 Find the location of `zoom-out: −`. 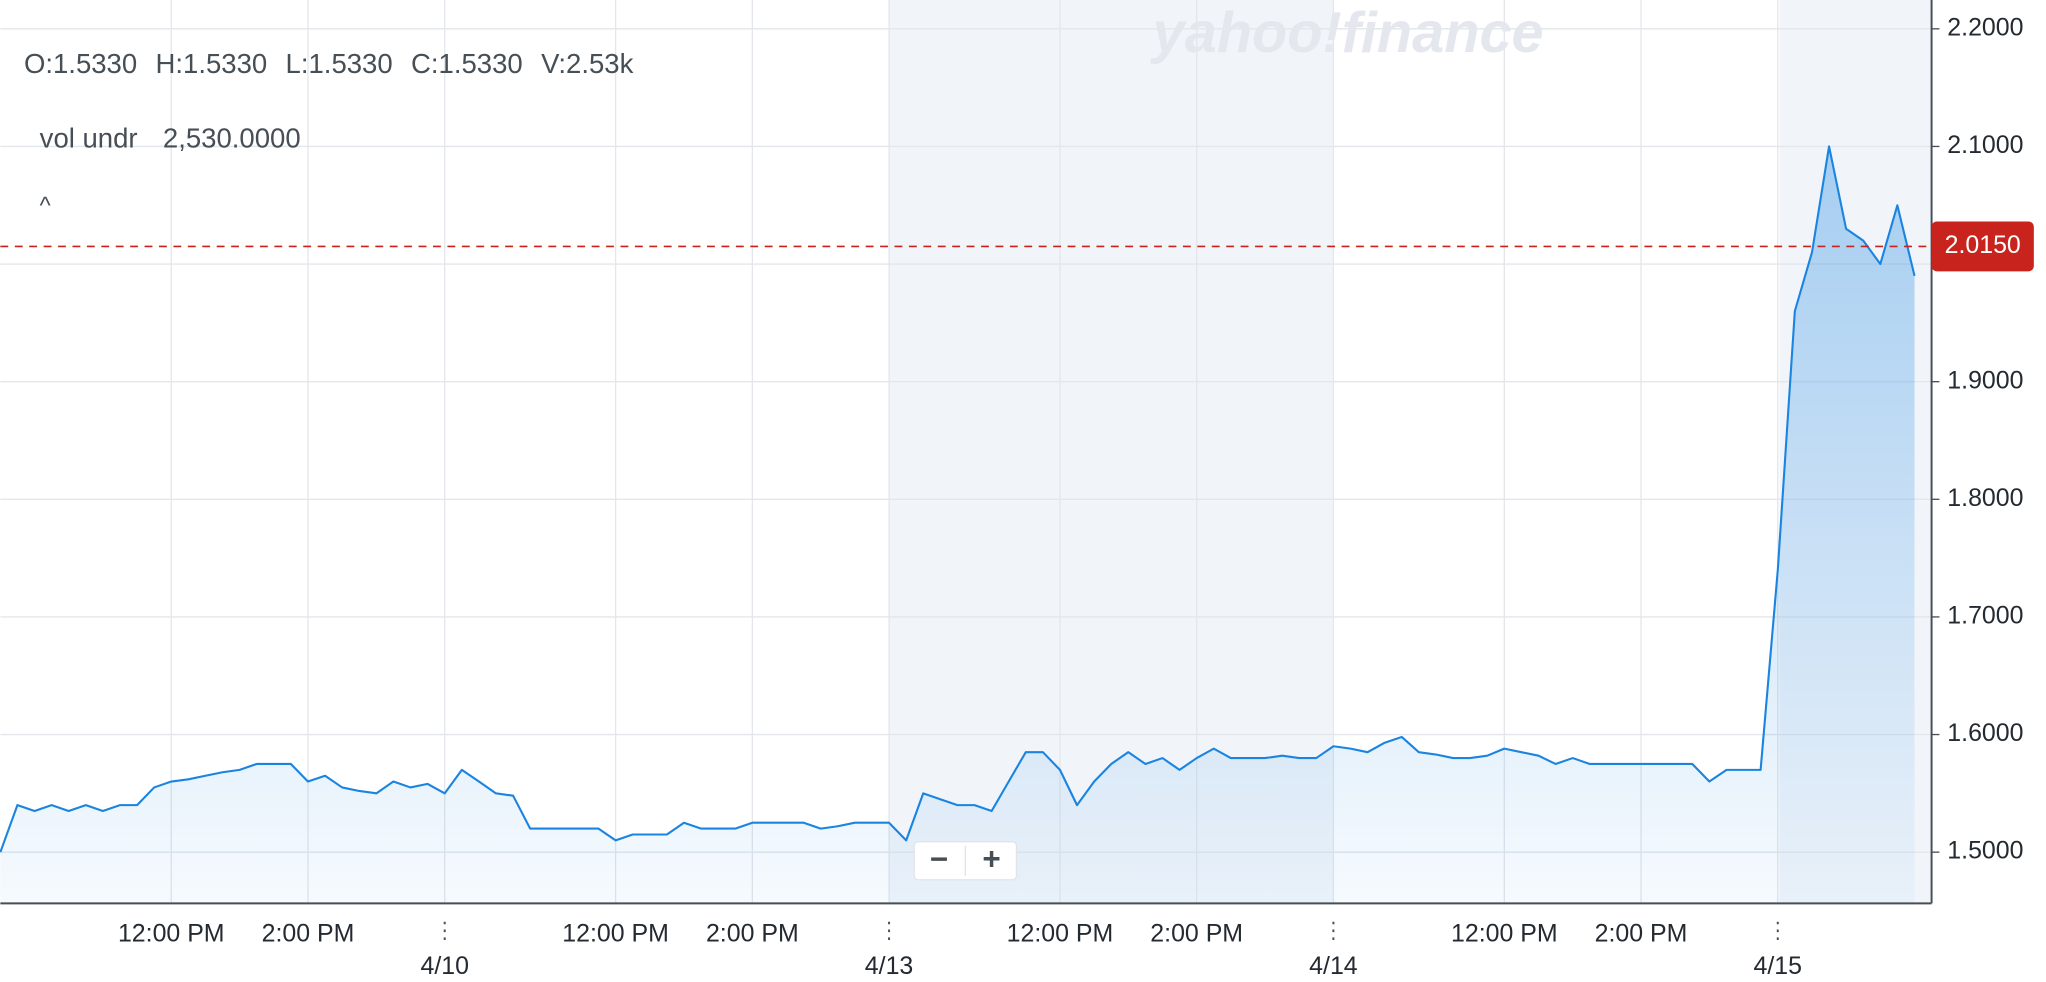

zoom-out: − is located at coordinates (939, 859).